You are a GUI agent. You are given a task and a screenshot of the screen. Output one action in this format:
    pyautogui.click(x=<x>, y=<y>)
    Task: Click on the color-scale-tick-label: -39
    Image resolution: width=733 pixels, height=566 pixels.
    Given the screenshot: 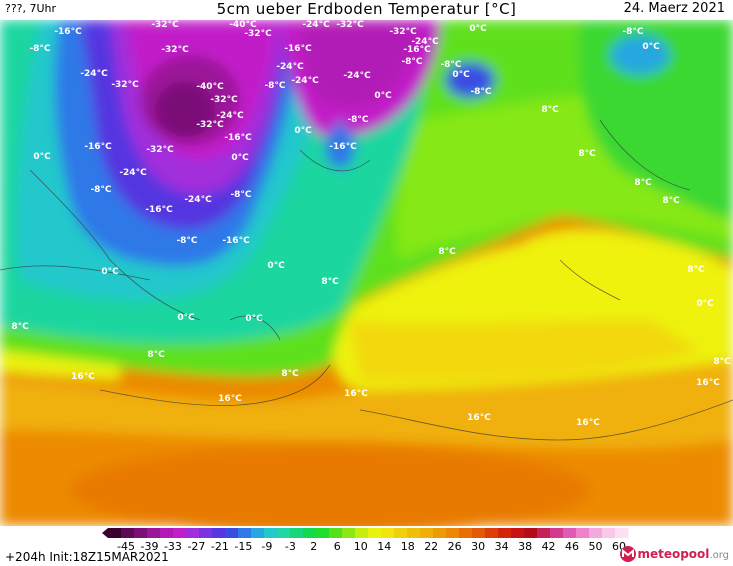 What is the action you would take?
    pyautogui.click(x=149, y=546)
    